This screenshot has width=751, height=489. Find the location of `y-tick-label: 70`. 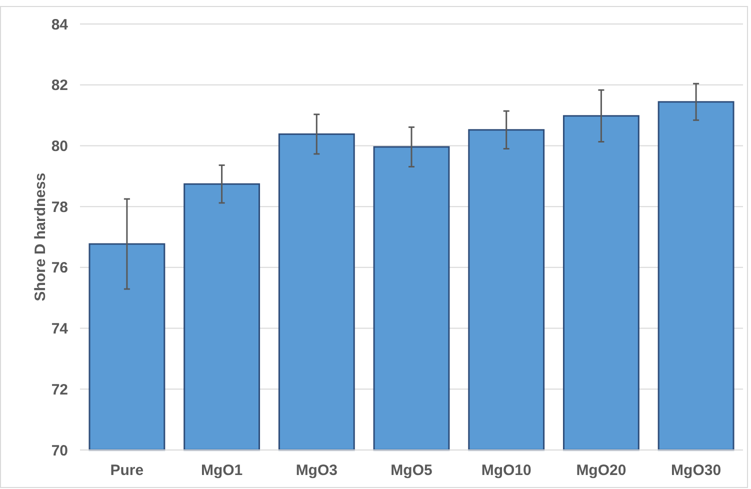

y-tick-label: 70 is located at coordinates (59, 451).